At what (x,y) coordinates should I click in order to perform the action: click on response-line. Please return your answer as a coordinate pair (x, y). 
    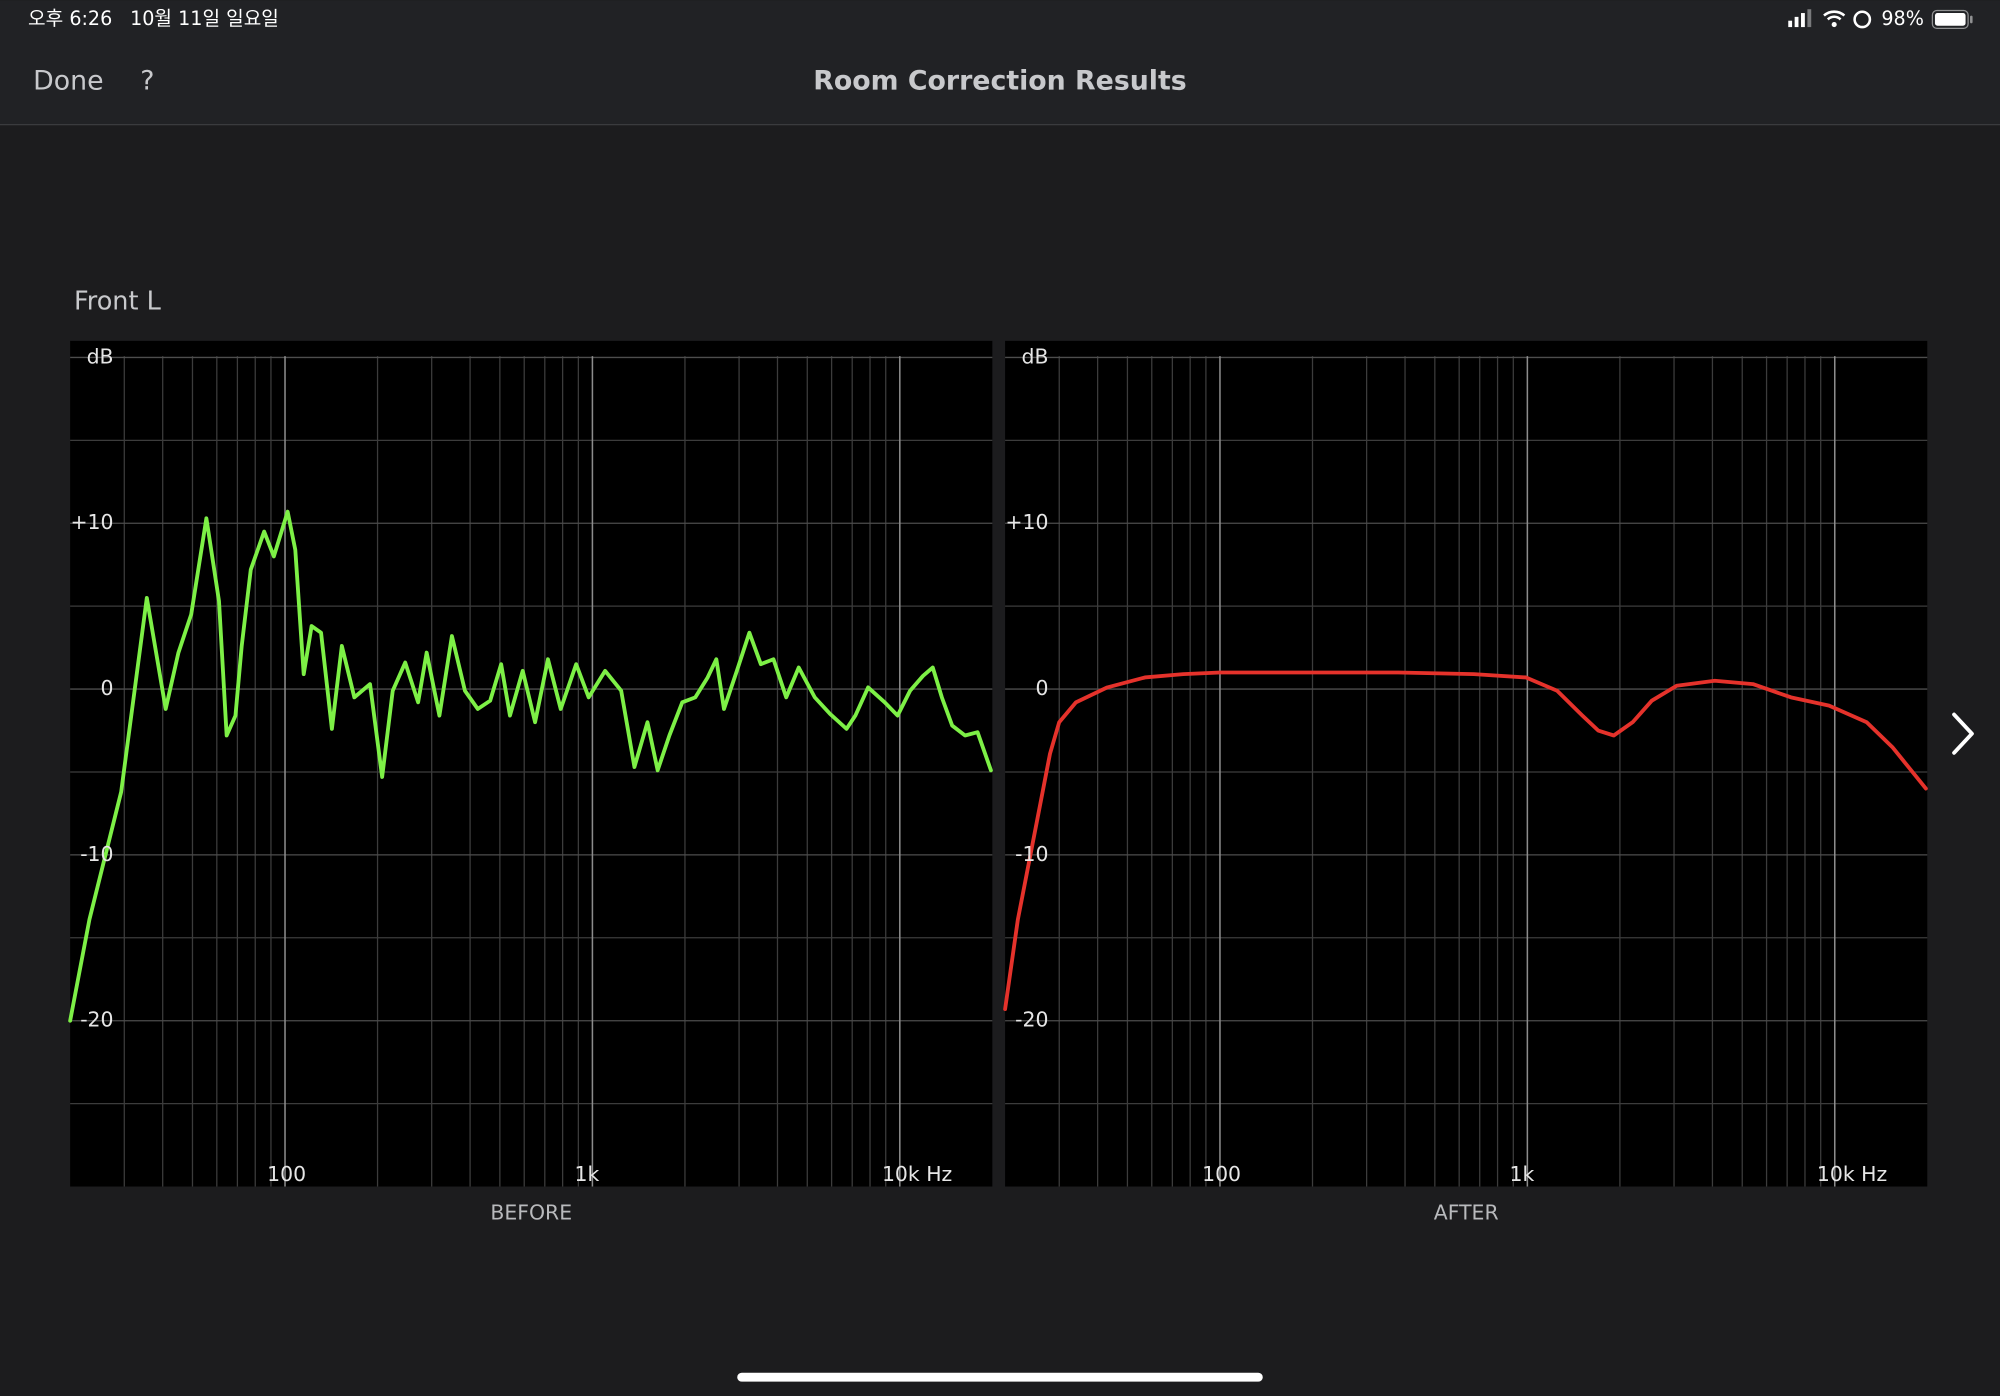
    Looking at the image, I should click on (1465, 841).